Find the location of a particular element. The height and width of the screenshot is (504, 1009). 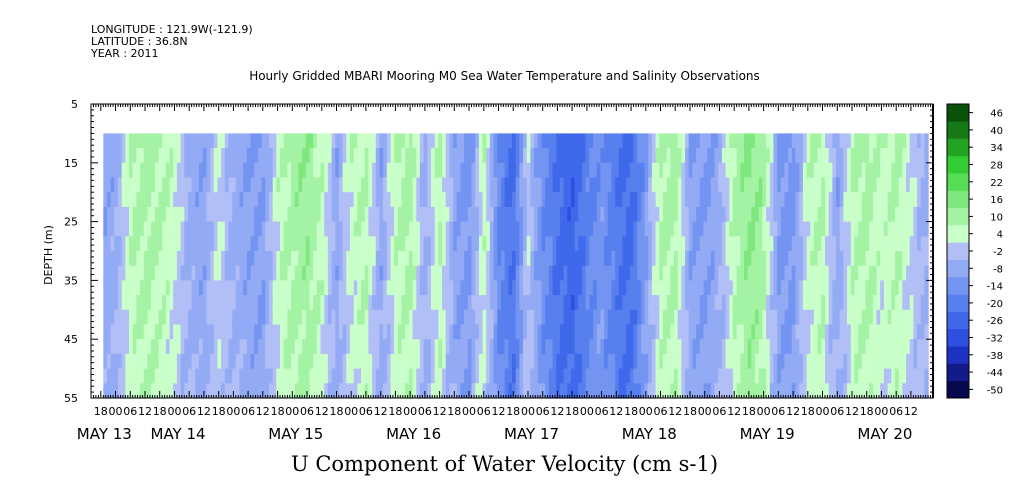

x-date-label: MAY 19 is located at coordinates (767, 434).